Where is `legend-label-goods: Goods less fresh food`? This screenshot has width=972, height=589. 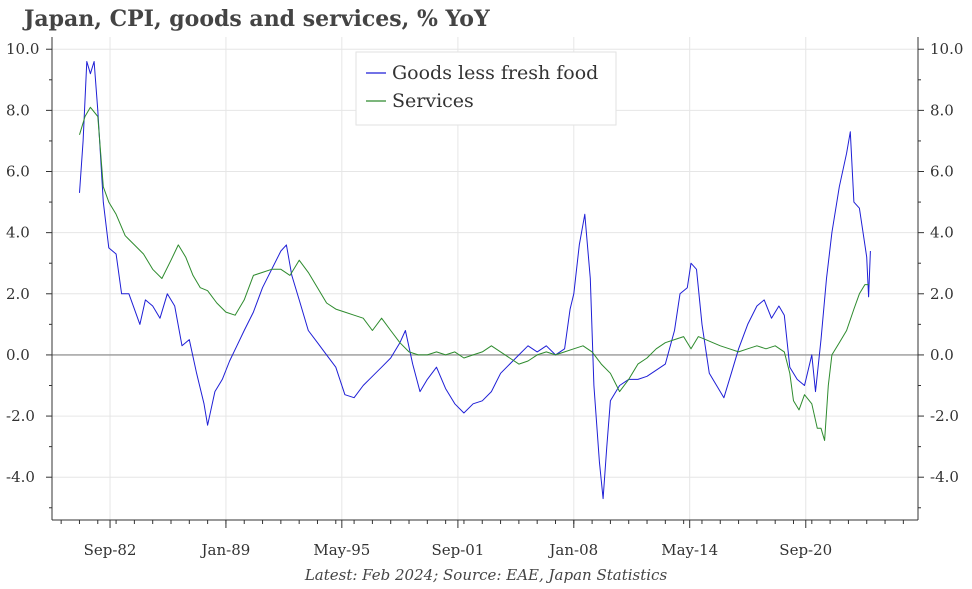
legend-label-goods: Goods less fresh food is located at coordinates (495, 73).